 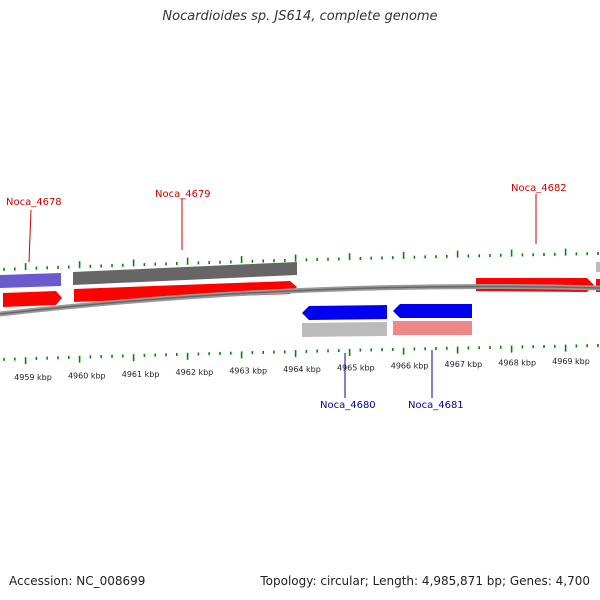 What do you see at coordinates (348, 405) in the screenshot?
I see `gene-label-noca-4680: Noca_4680` at bounding box center [348, 405].